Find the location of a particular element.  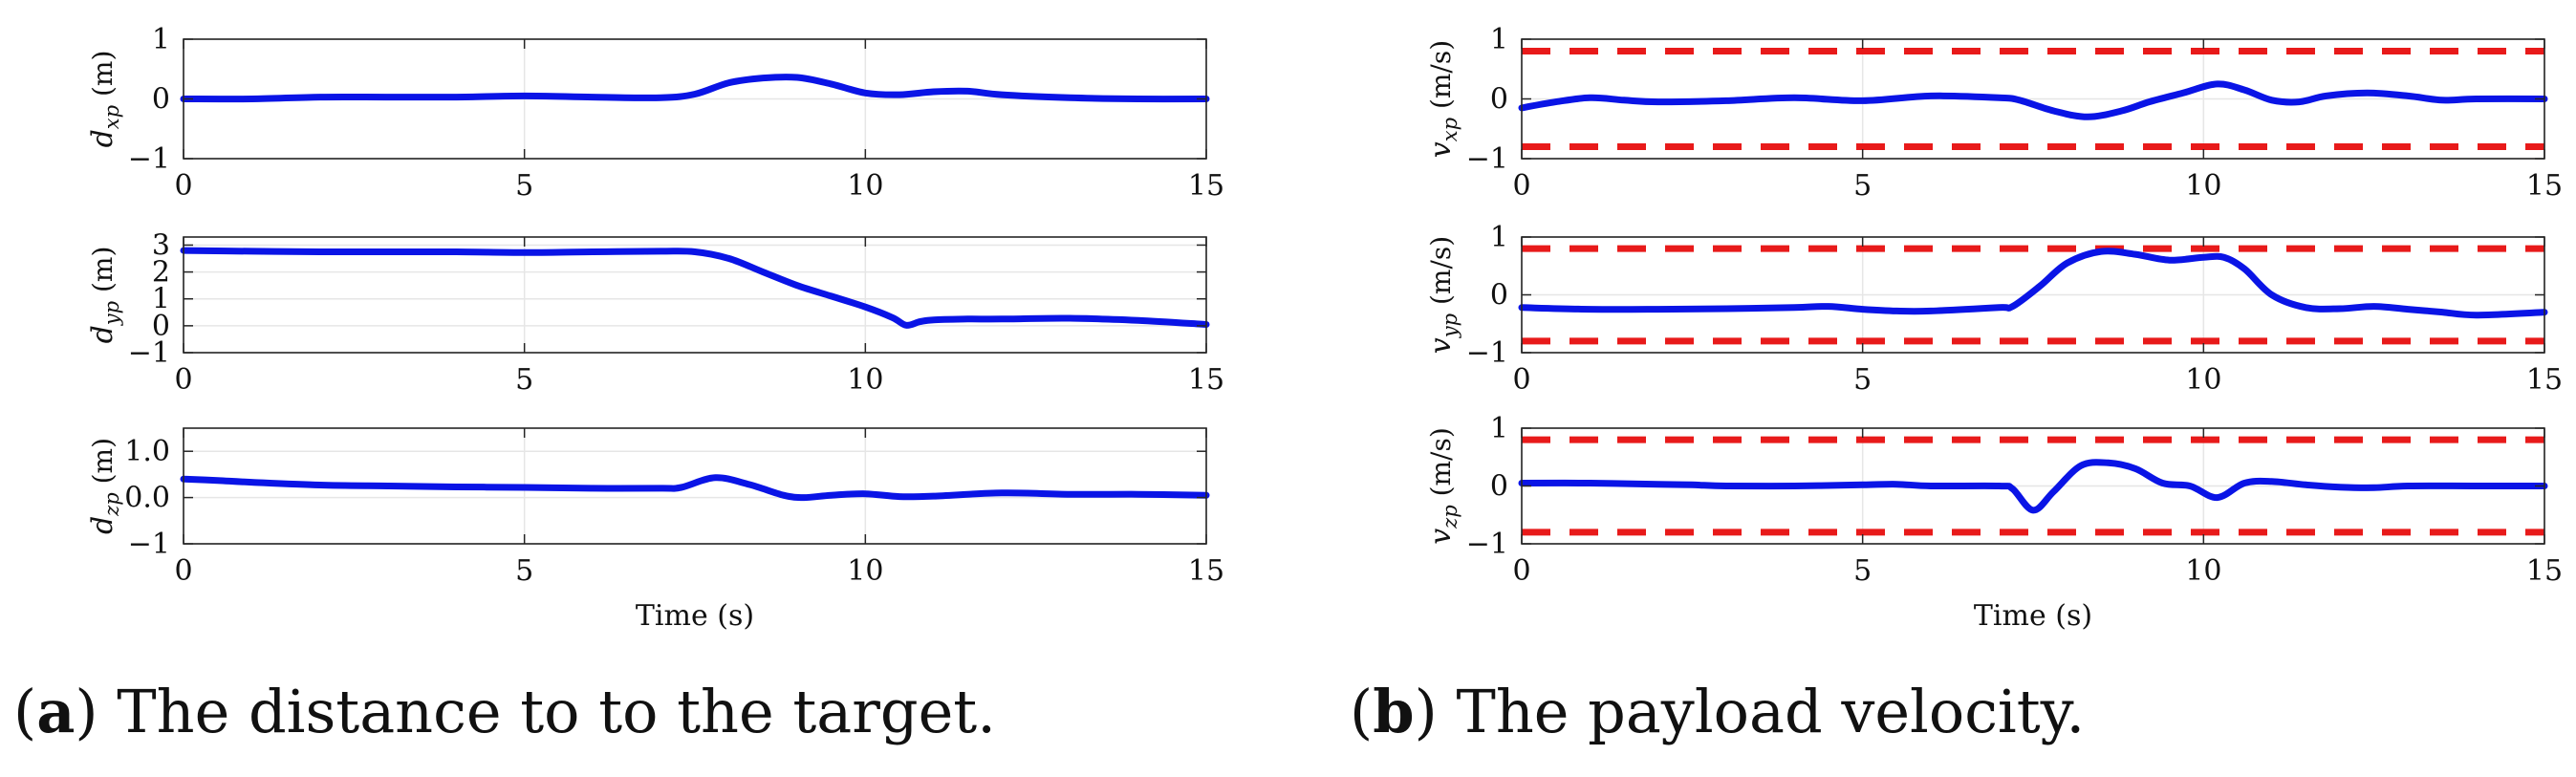

y-axis-label: vxp (m/s) is located at coordinates (1443, 99).